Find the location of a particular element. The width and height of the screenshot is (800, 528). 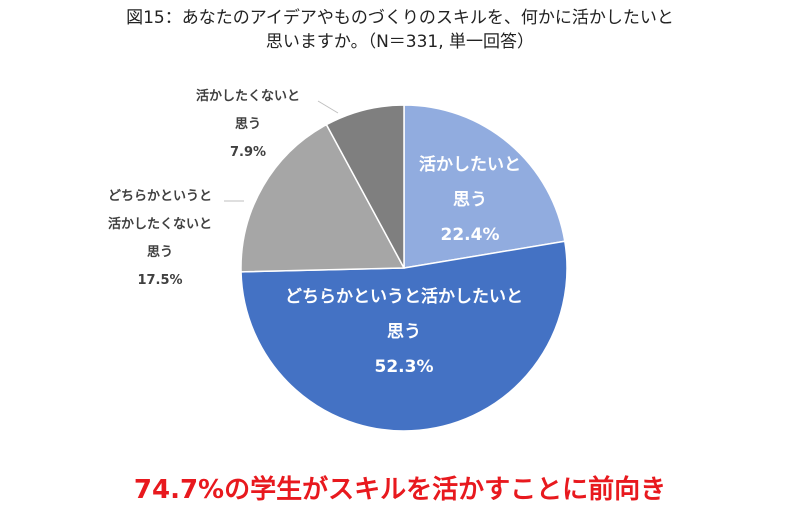

slice-category-label-1: 思う is located at coordinates (470, 200).